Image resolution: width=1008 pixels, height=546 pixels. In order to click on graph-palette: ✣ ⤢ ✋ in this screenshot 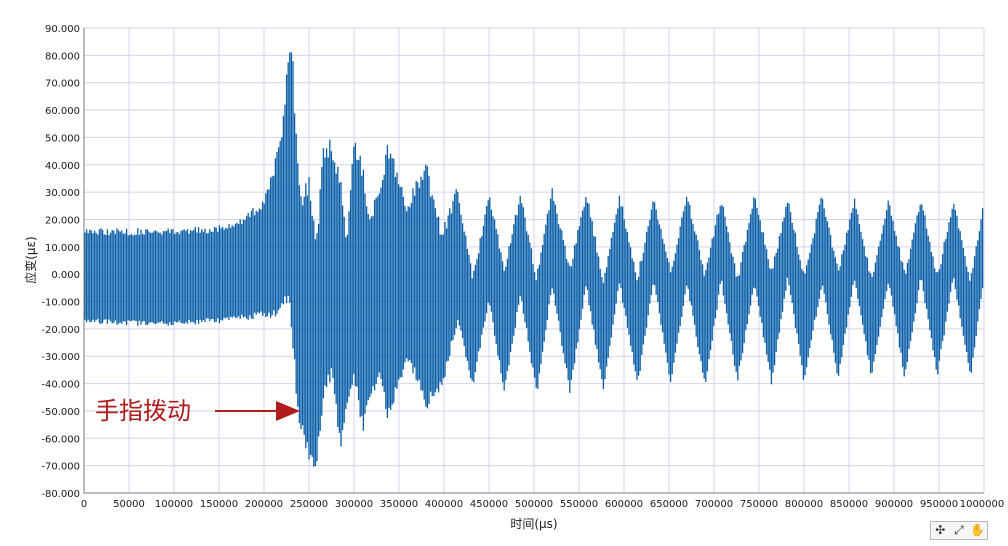, I will do `click(959, 530)`.